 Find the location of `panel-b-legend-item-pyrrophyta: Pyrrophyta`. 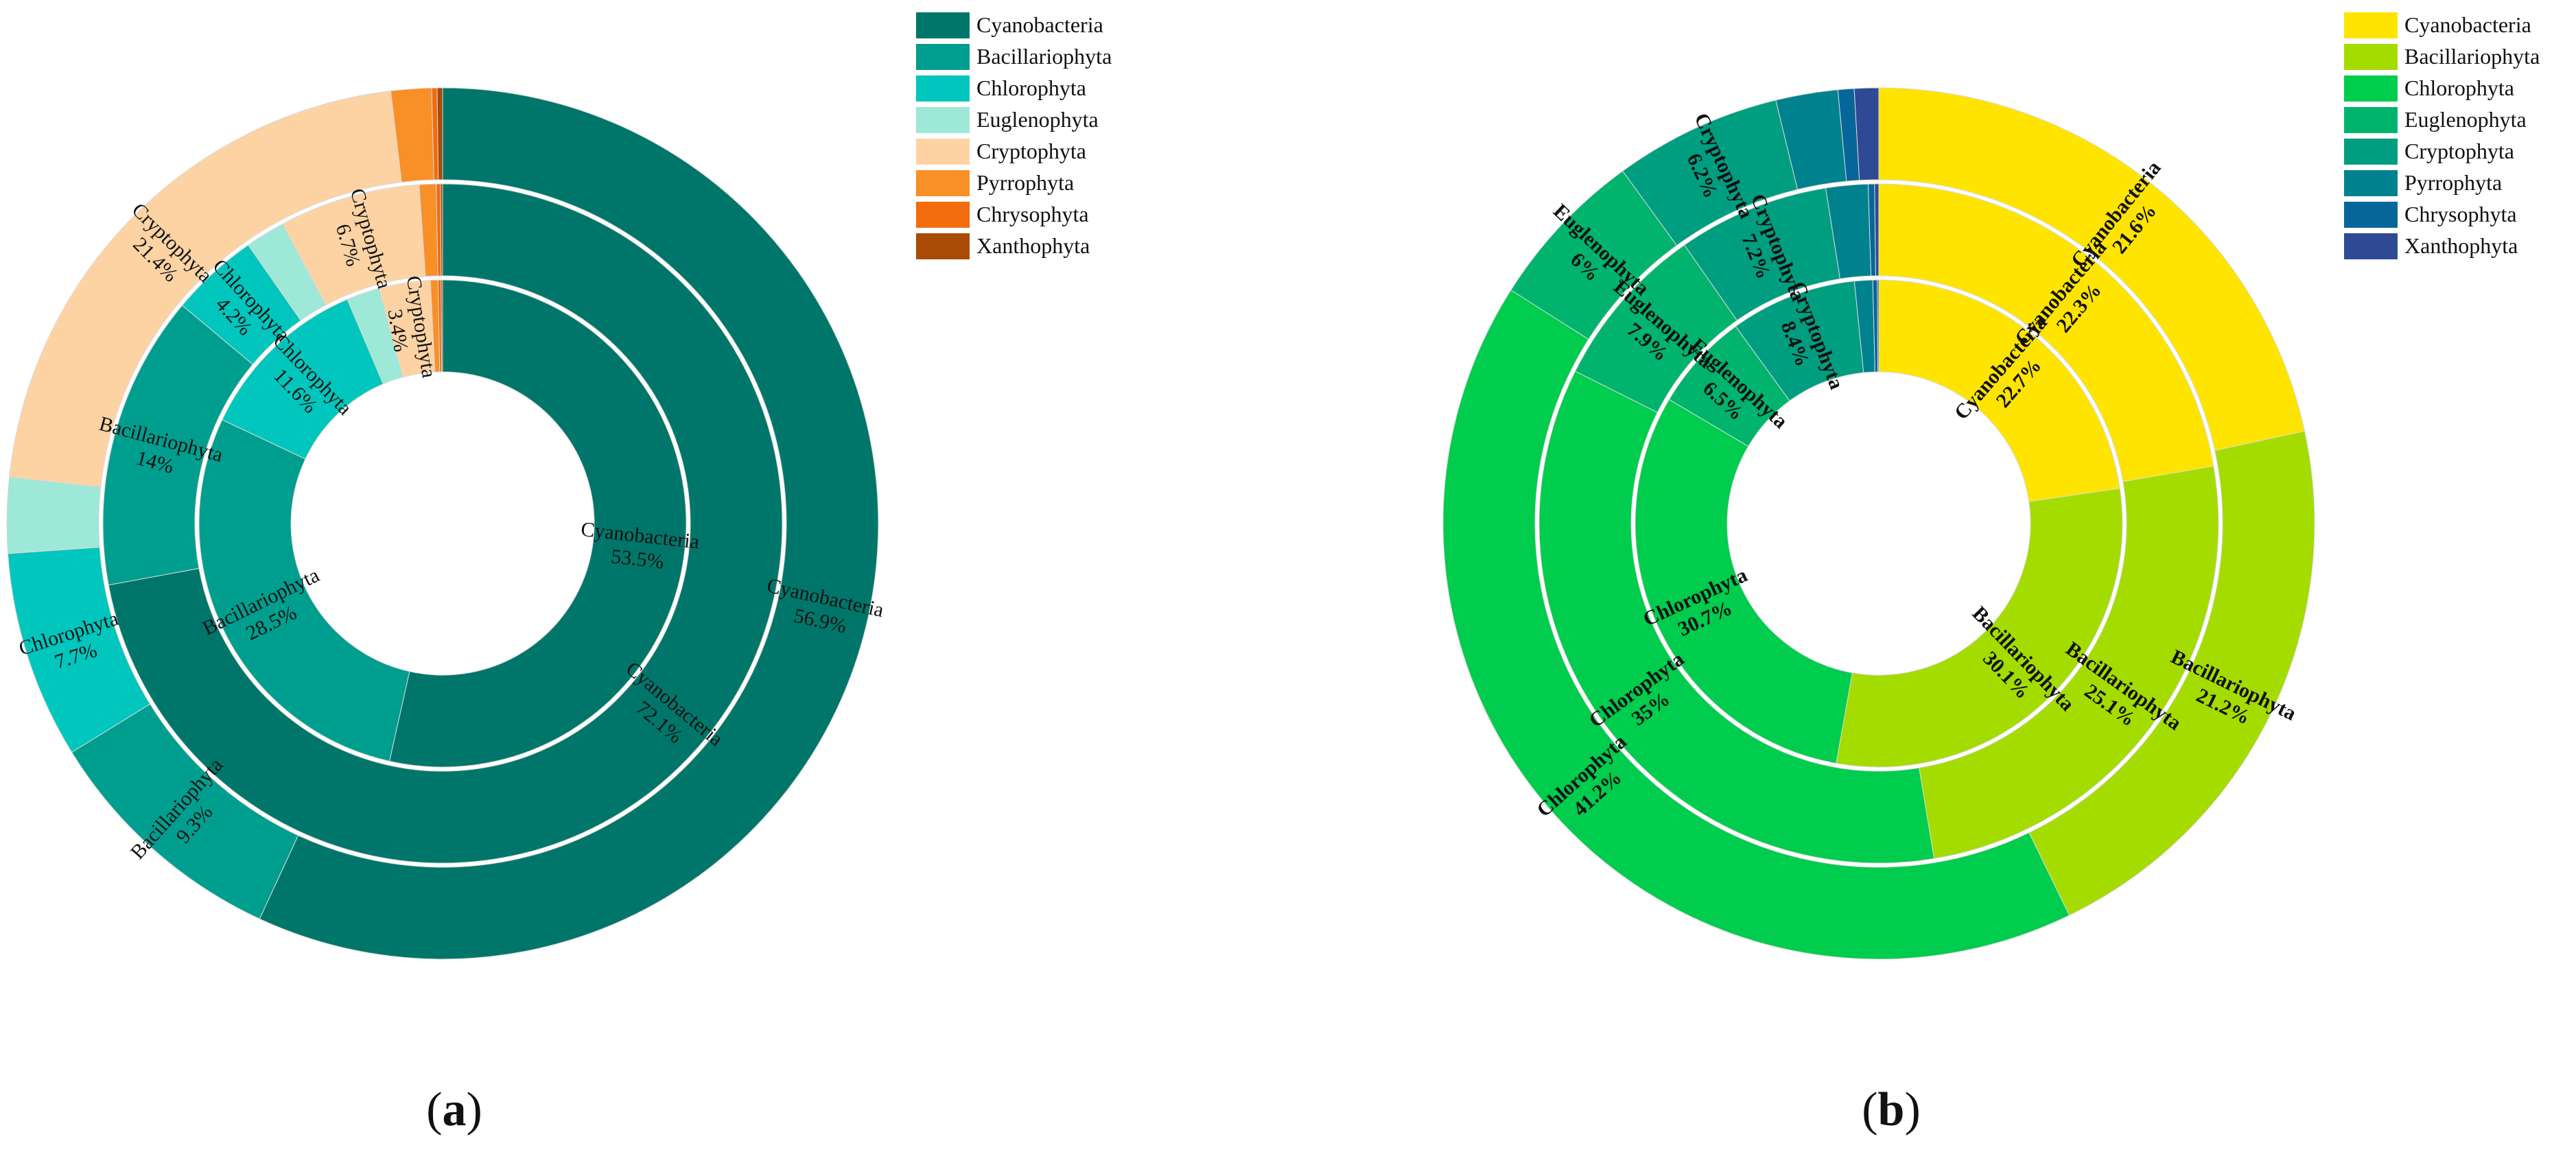

panel-b-legend-item-pyrrophyta: Pyrrophyta is located at coordinates (2423, 183).